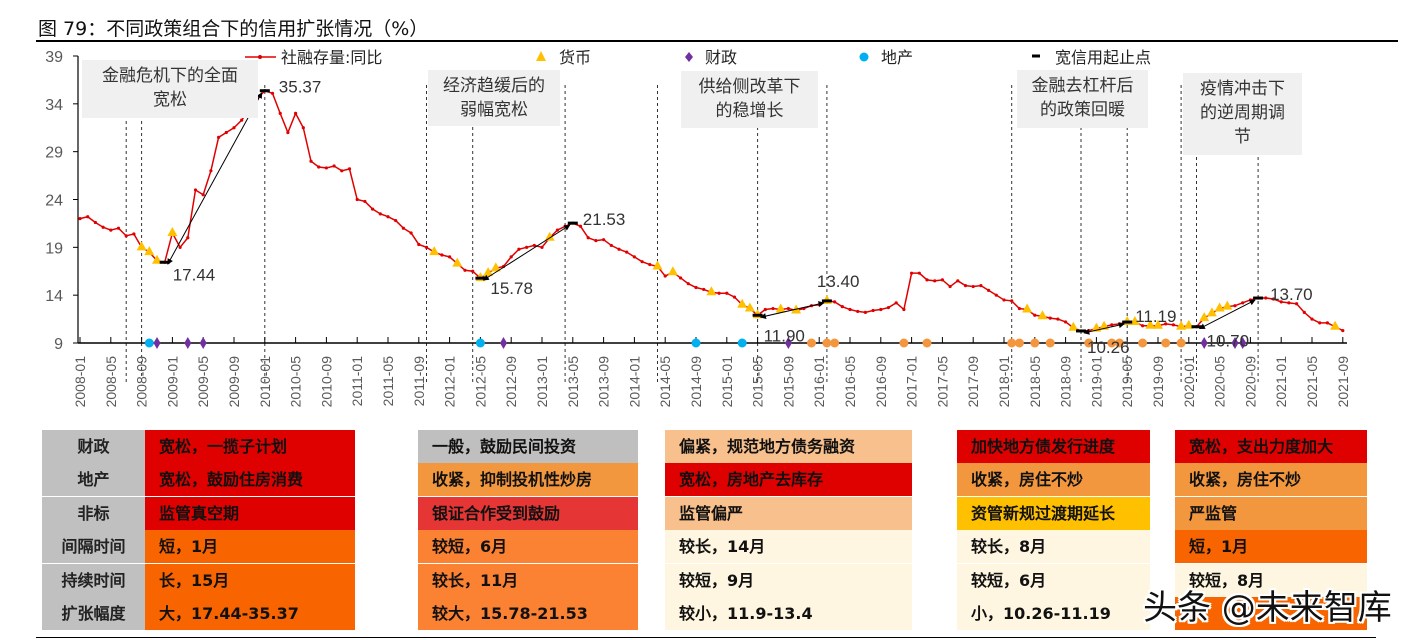 This screenshot has width=1425, height=640. What do you see at coordinates (573, 382) in the screenshot?
I see `x-tick-label: 2013-05` at bounding box center [573, 382].